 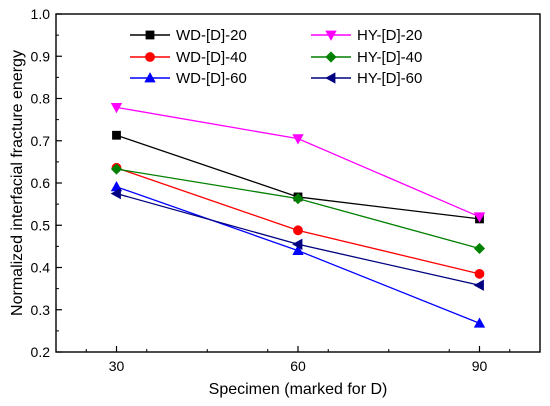 I want to click on legend-item: HY-[D]-20, so click(x=366, y=35).